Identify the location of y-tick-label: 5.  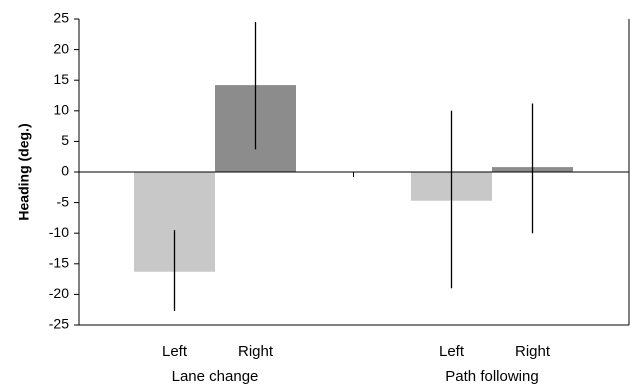
(65, 140).